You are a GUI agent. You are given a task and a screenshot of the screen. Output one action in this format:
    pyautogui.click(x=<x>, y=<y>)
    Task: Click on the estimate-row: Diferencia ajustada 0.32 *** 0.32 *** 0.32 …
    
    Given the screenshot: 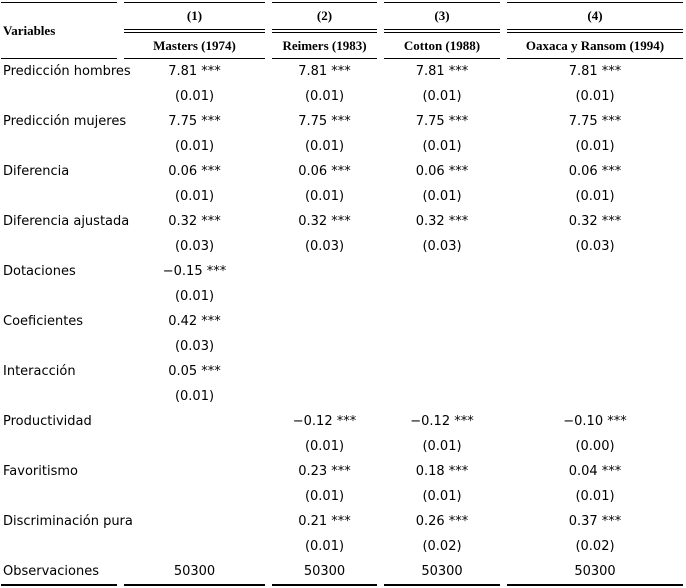 What is the action you would take?
    pyautogui.click(x=342, y=221)
    